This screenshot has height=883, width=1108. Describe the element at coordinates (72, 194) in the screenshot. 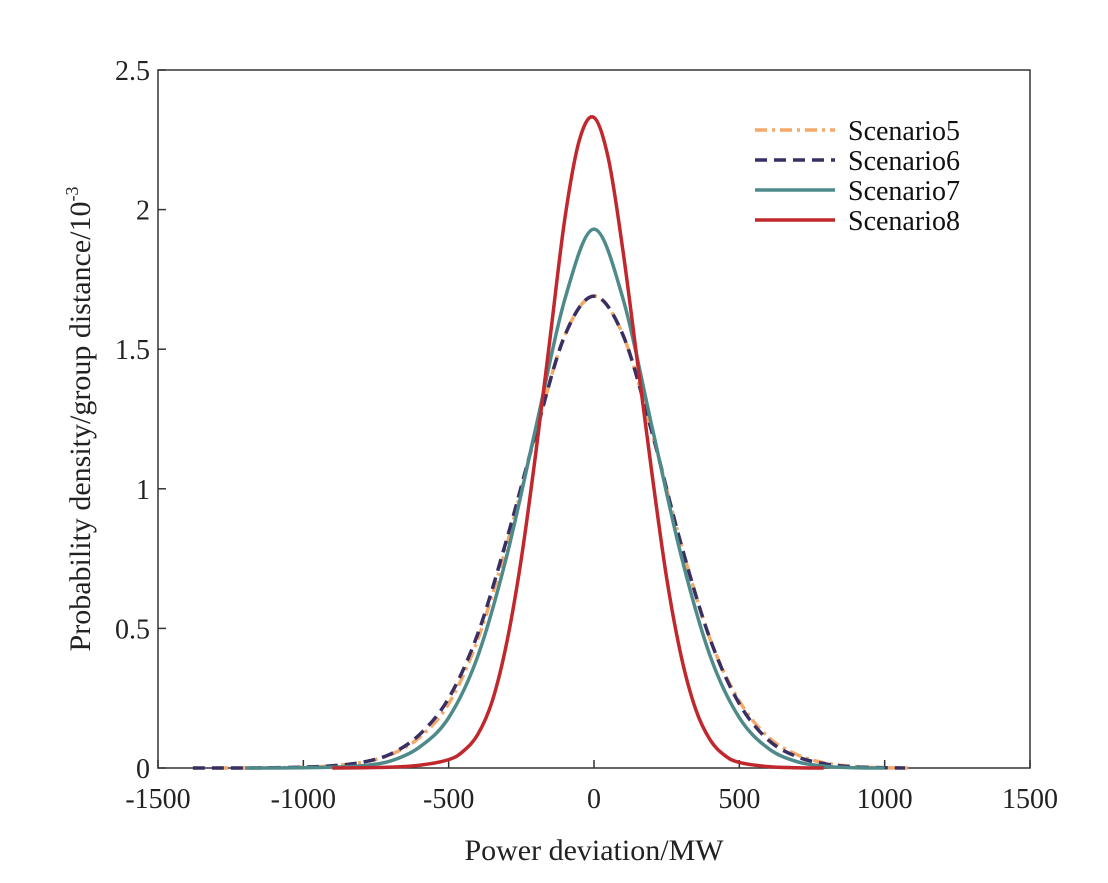

I see `y-axis-title-exponent: -3` at that location.